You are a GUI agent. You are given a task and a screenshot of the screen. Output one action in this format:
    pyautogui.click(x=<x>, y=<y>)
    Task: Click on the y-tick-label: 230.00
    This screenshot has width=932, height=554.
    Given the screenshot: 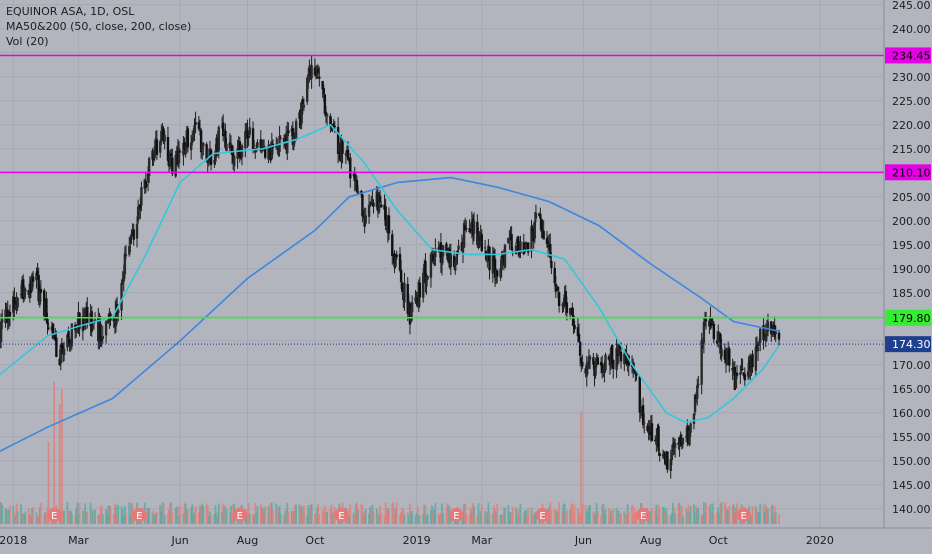 What is the action you would take?
    pyautogui.click(x=911, y=77)
    